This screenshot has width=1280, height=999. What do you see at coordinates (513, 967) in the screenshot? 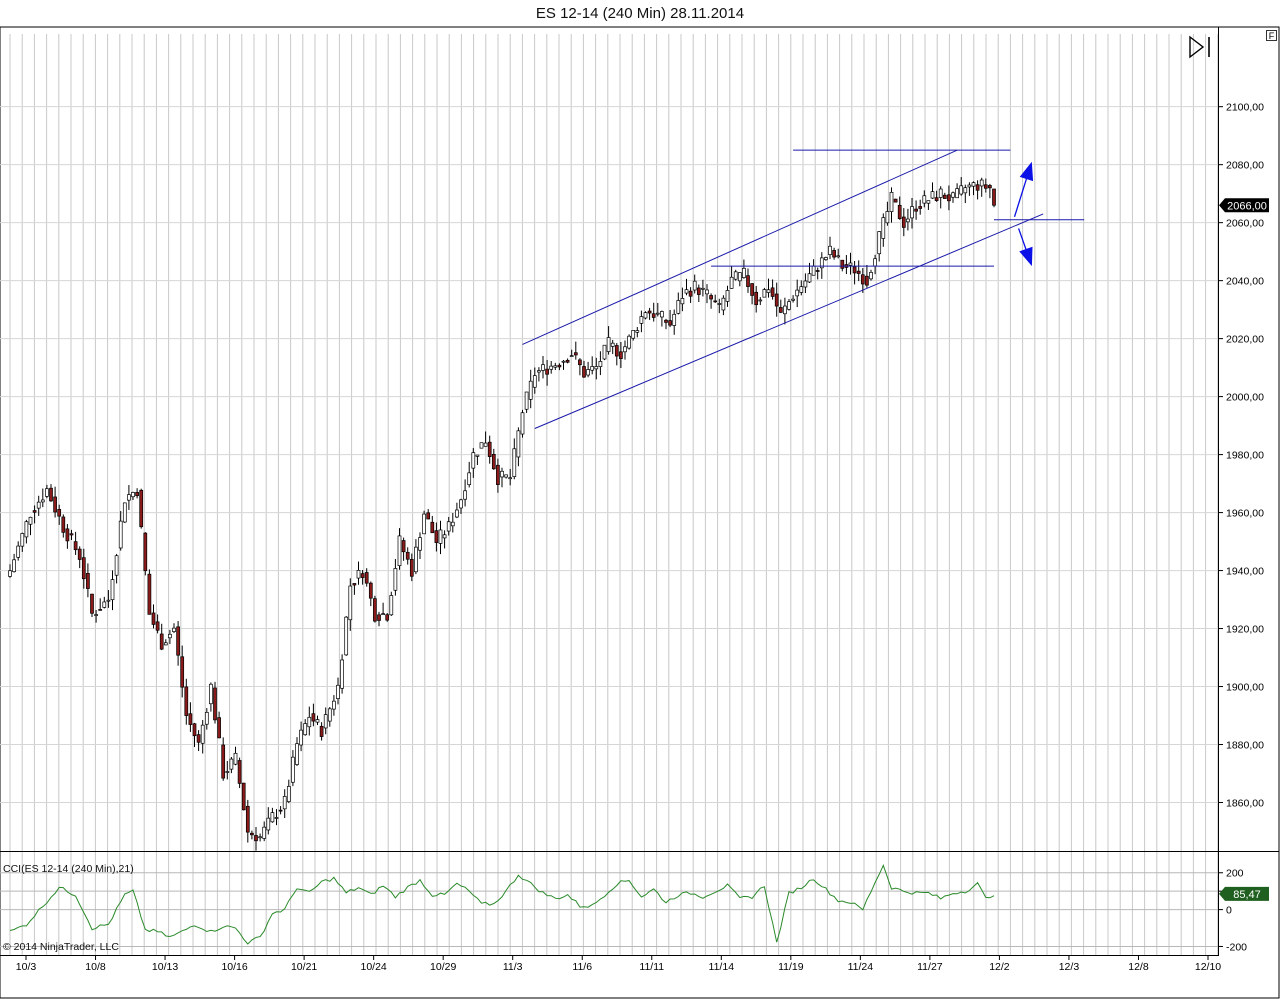
I see `time-tick-label: 11/3` at bounding box center [513, 967].